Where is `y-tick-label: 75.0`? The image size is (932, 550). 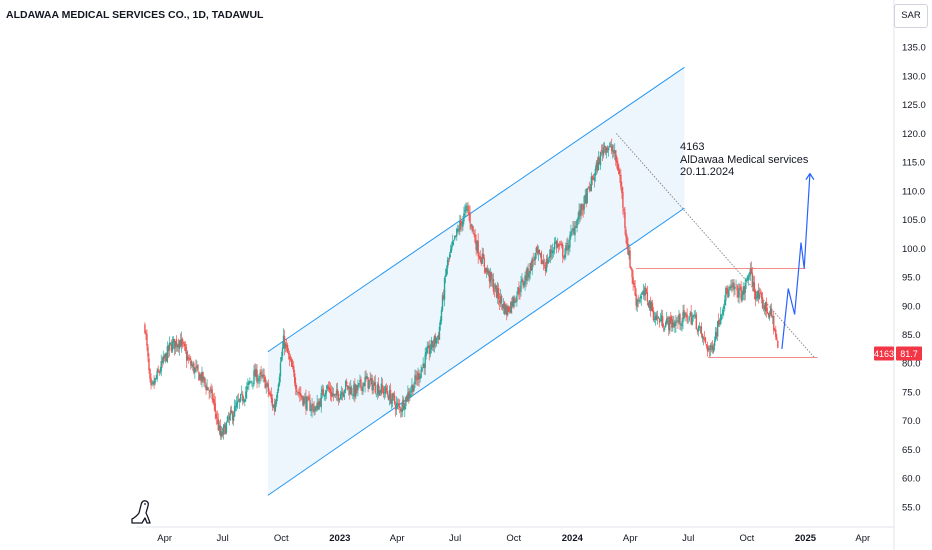 y-tick-label: 75.0 is located at coordinates (911, 392).